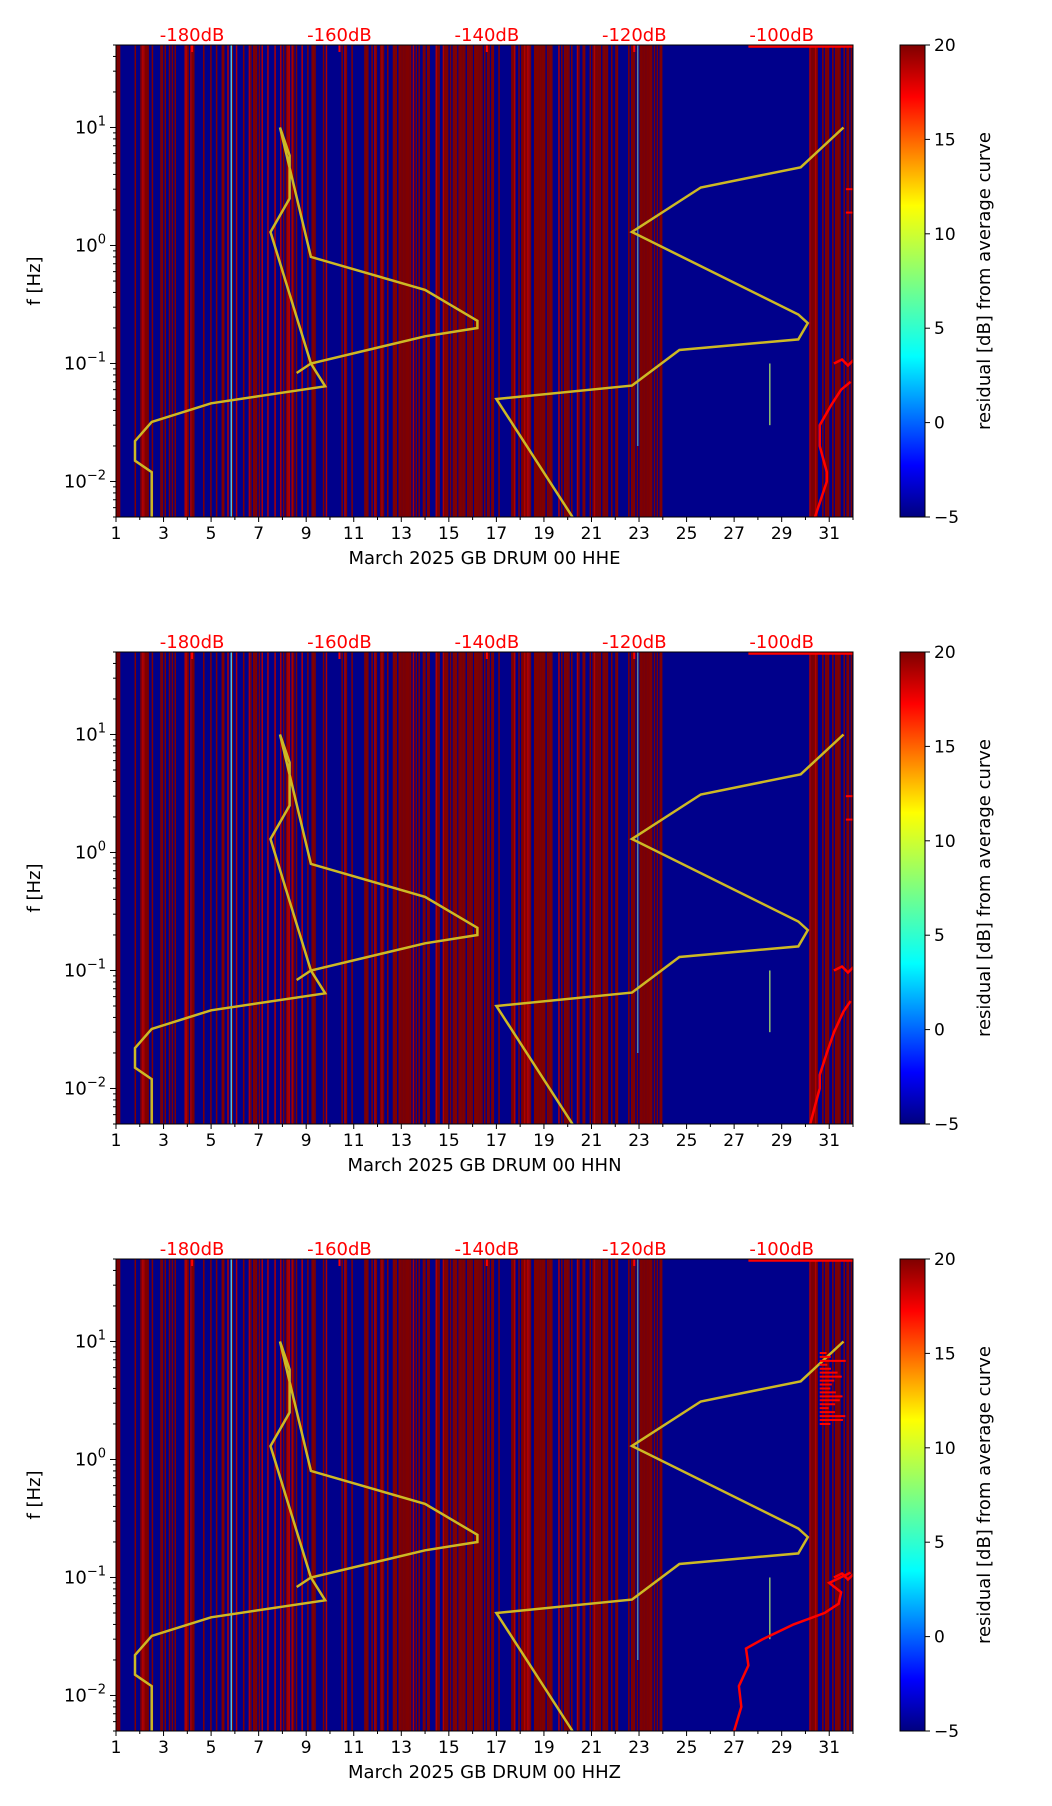 This screenshot has height=1806, width=1052. What do you see at coordinates (939, 1543) in the screenshot?
I see `colorbar-tick-label: 5` at bounding box center [939, 1543].